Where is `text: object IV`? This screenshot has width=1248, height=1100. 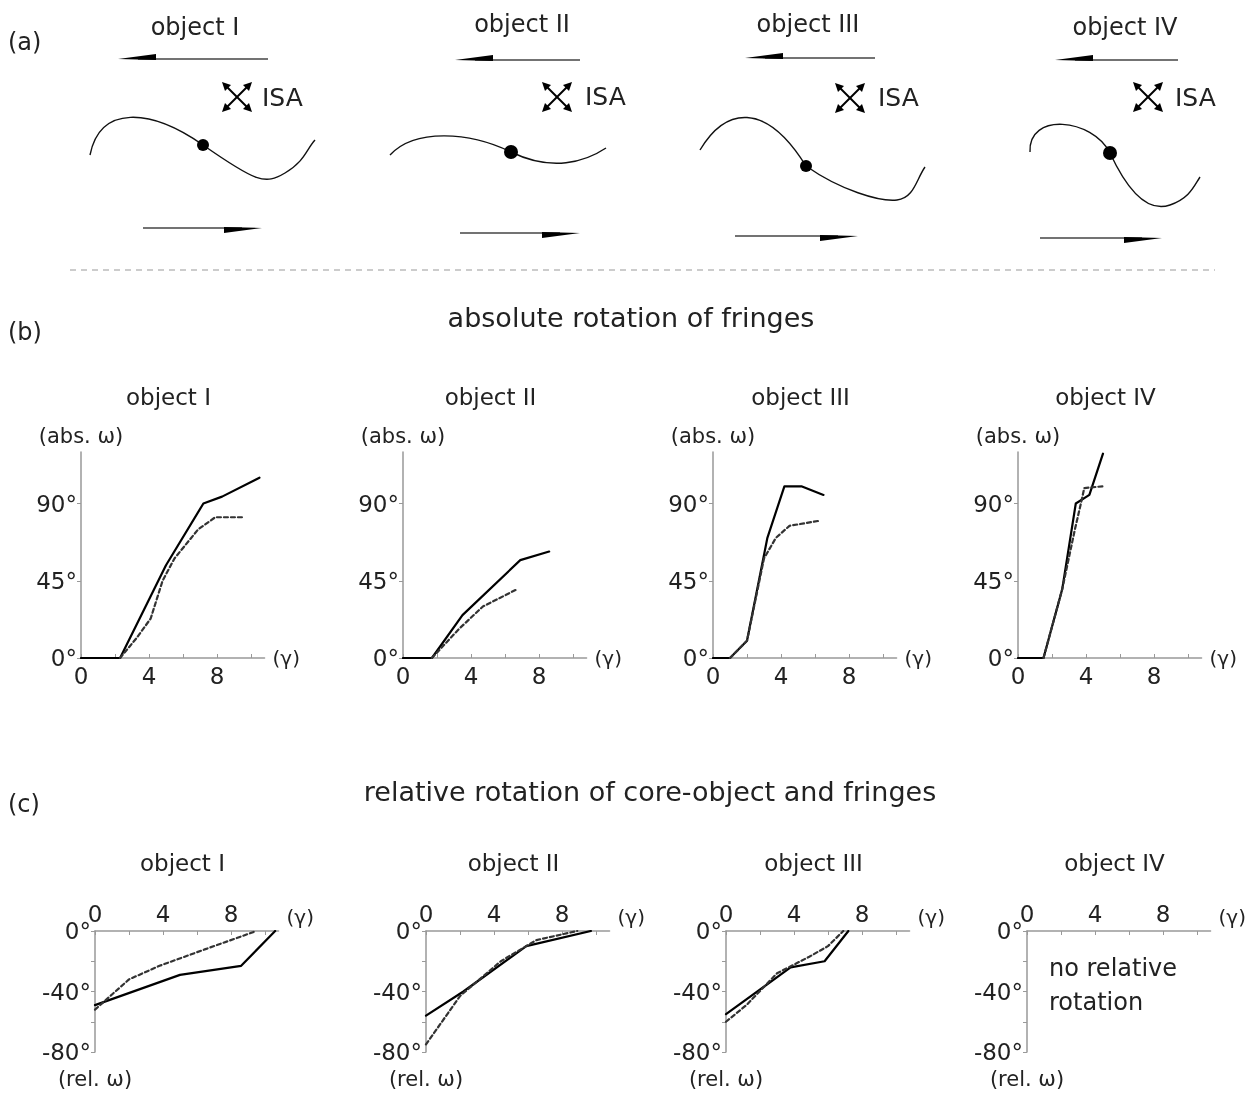
text: object IV is located at coordinates (1125, 27).